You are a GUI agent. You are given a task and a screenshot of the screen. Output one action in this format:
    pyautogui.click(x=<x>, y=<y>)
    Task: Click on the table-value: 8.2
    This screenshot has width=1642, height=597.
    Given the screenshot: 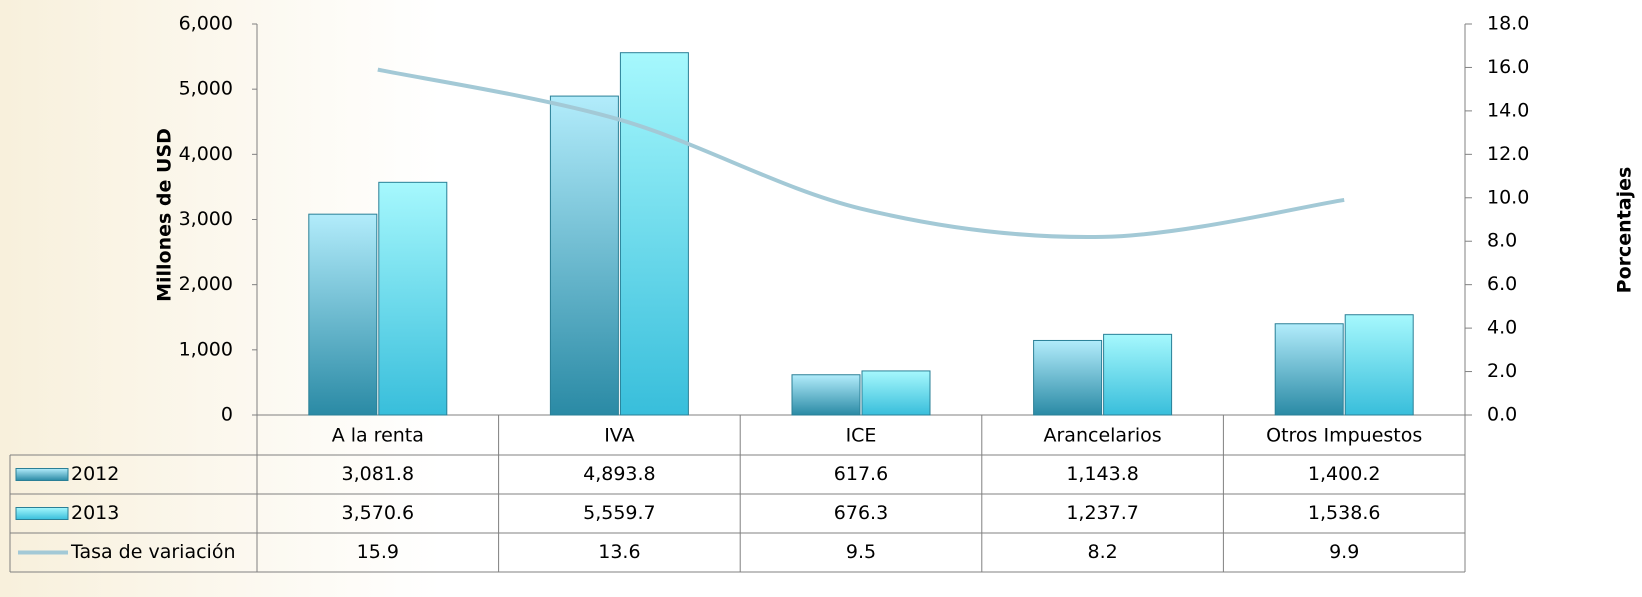 What is the action you would take?
    pyautogui.click(x=1102, y=552)
    